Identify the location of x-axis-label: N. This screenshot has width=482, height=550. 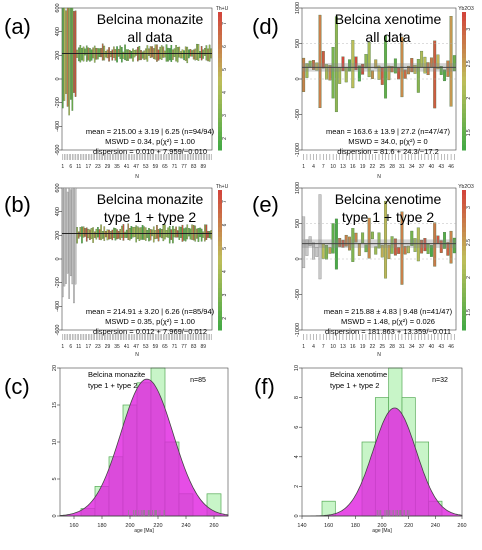
(137, 177).